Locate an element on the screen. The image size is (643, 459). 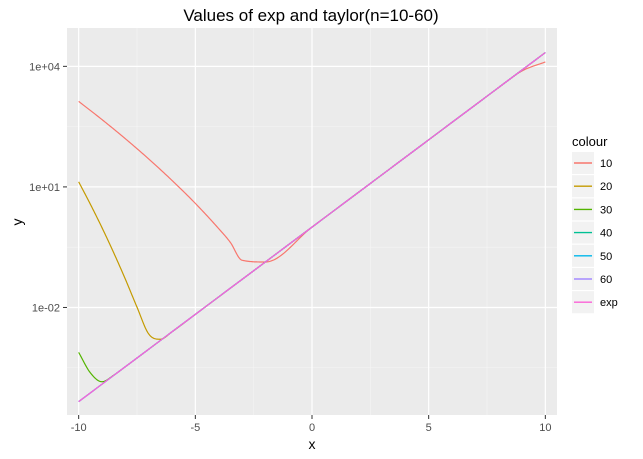
x-tick-label: 5 is located at coordinates (429, 428).